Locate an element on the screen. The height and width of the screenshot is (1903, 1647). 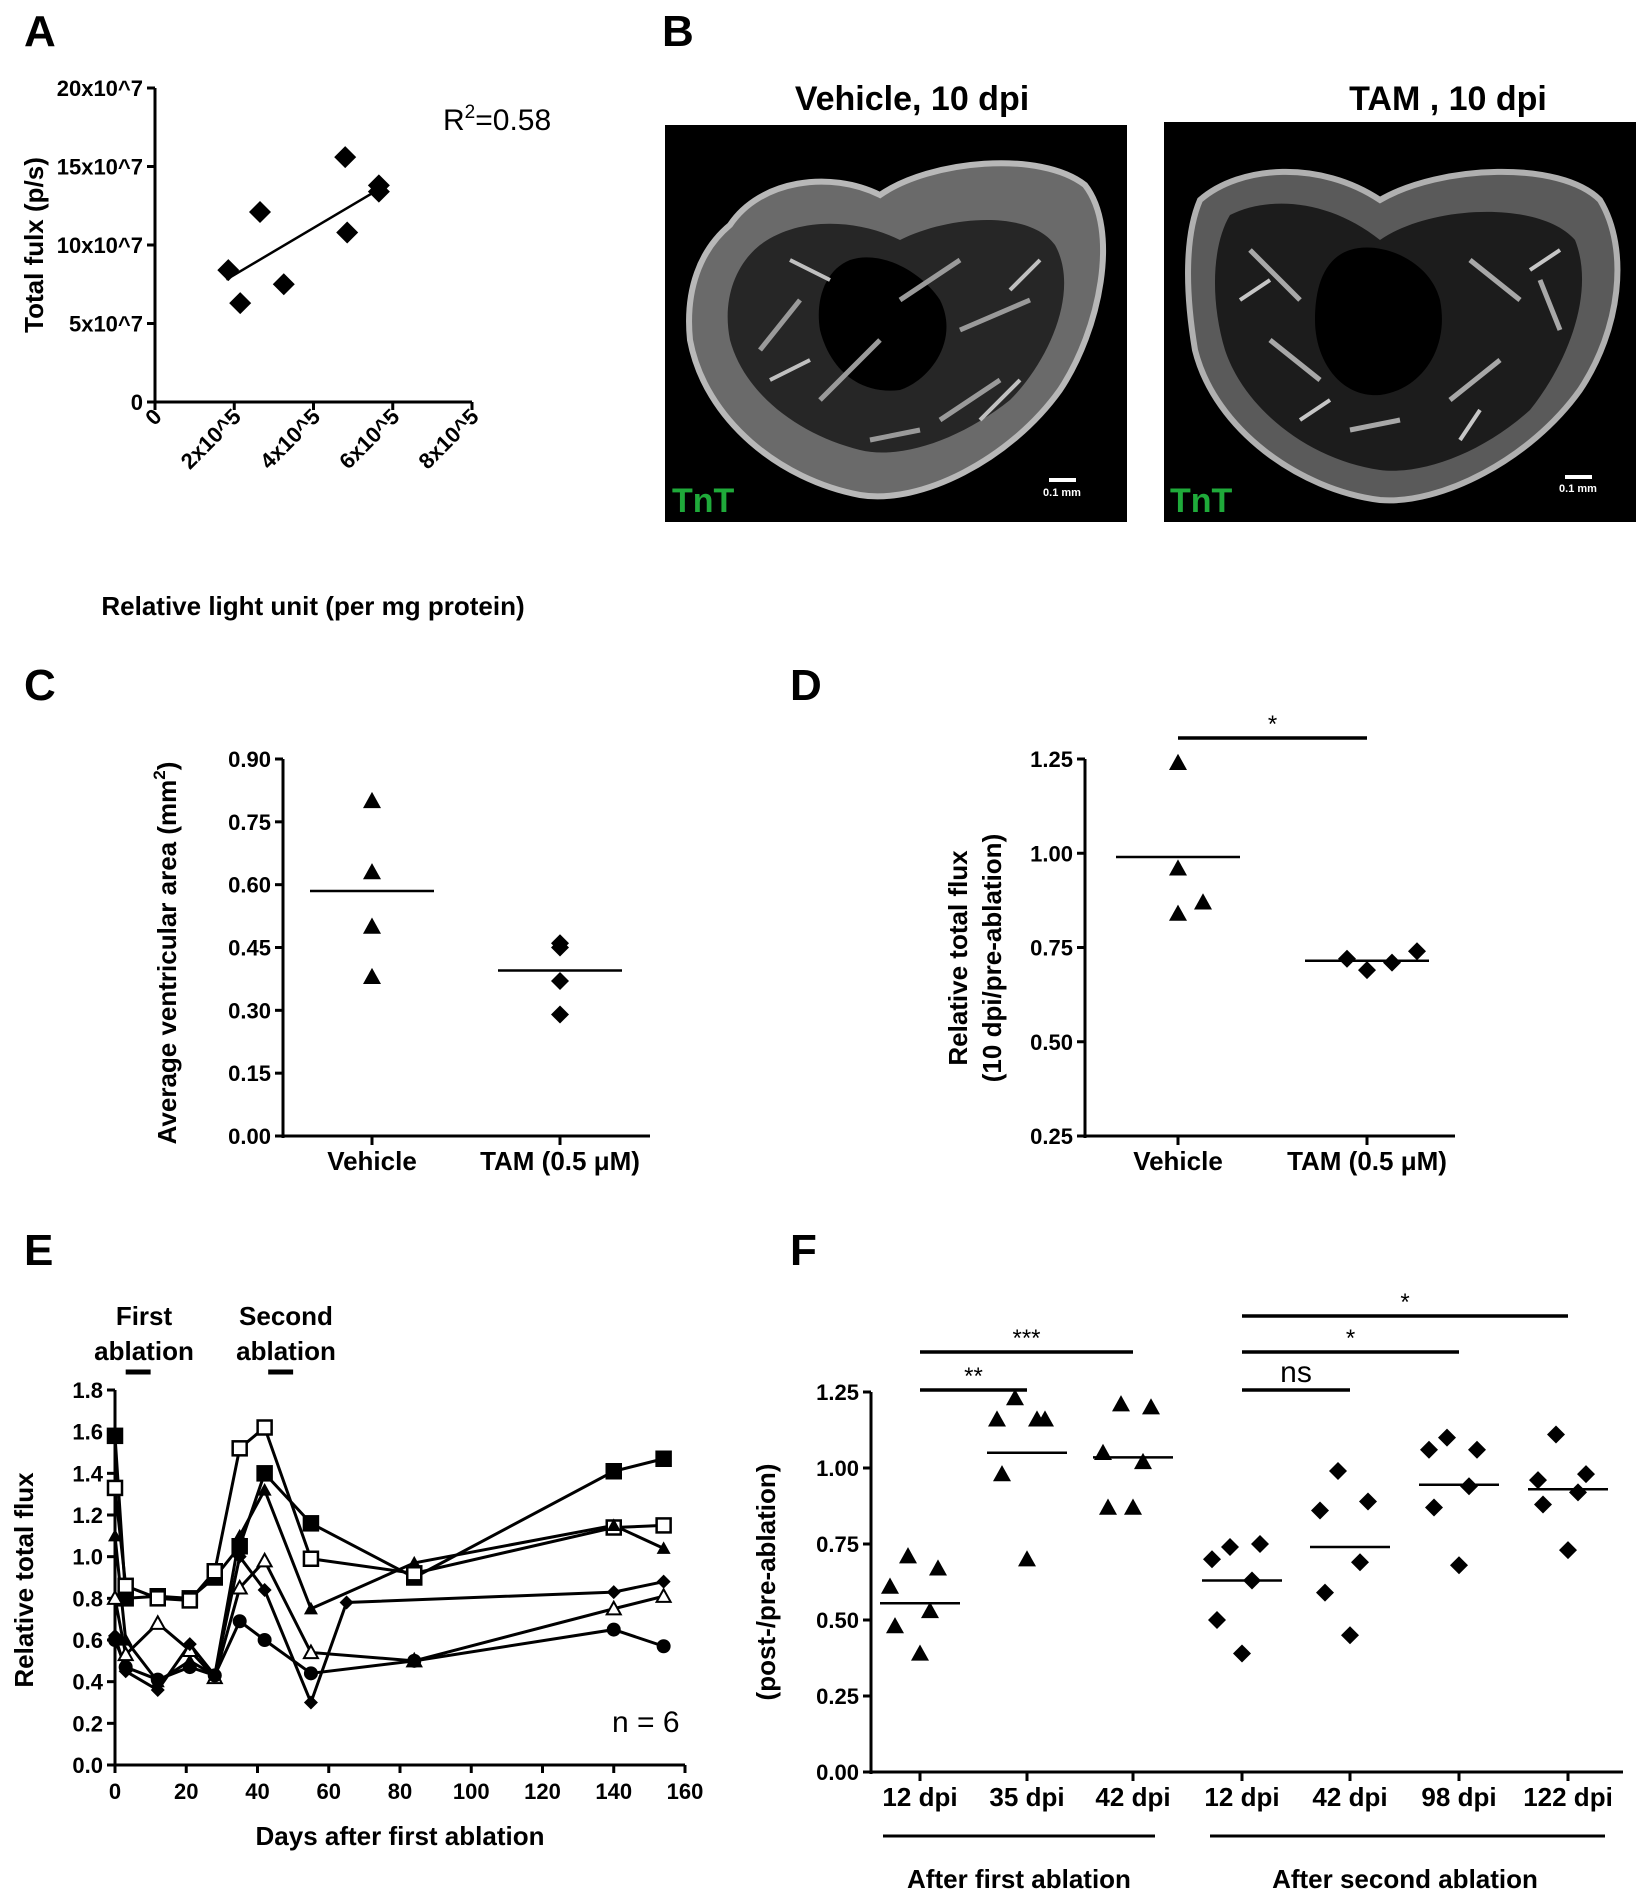
y-axis-title: (post-/pre-ablation) is located at coordinates (766, 1582).